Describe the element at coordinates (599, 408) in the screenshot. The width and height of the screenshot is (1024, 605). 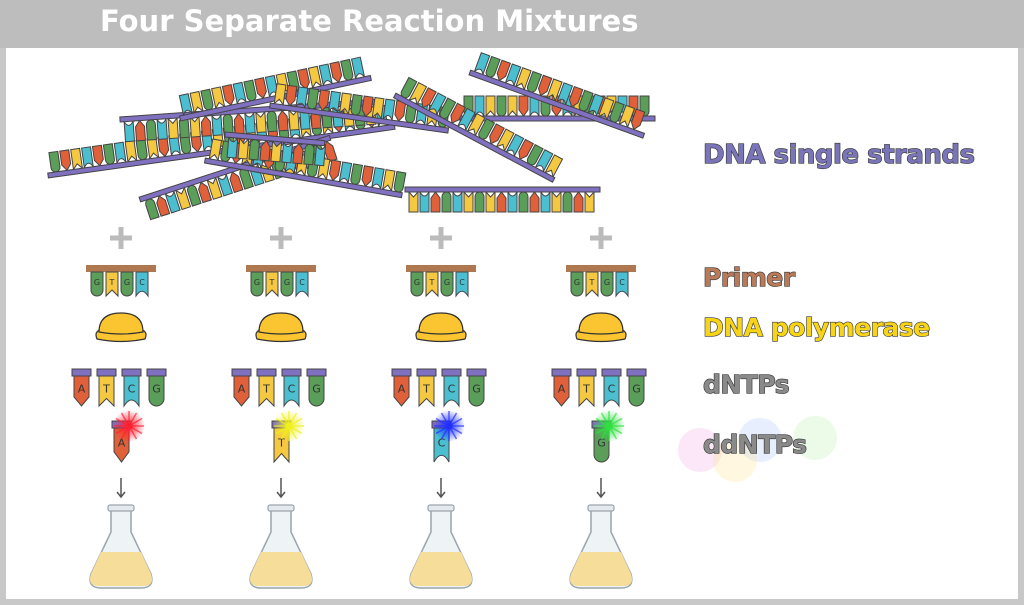
I see `reaction-column: G T G CA T C GG` at that location.